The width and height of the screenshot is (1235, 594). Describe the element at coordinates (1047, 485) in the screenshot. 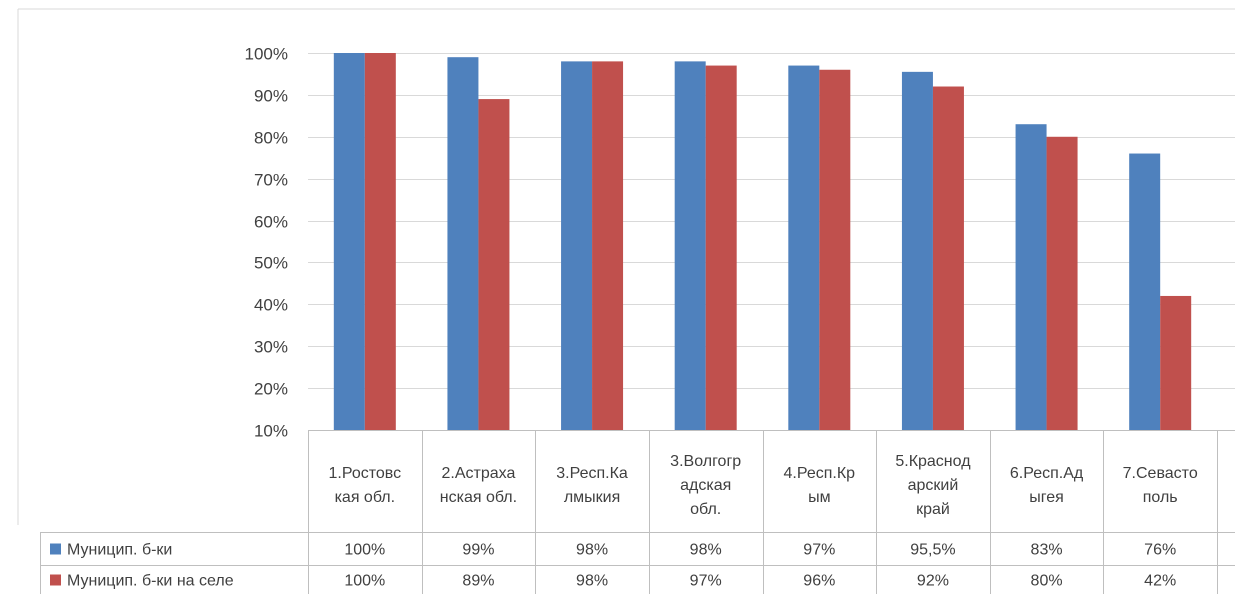

I see `category-label: 6.Респ.Ад ыгея` at that location.